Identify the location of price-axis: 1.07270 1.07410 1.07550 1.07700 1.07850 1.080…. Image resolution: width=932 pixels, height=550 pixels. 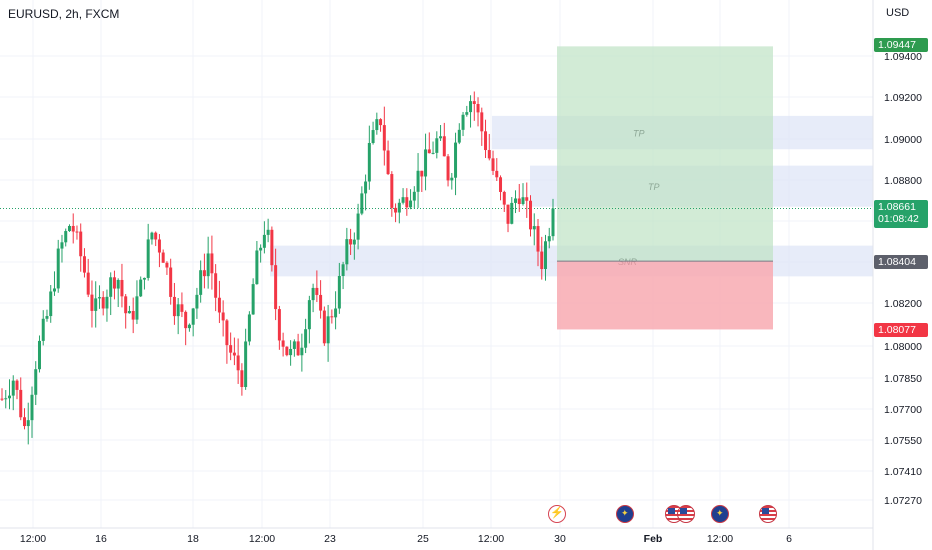
(897, 275).